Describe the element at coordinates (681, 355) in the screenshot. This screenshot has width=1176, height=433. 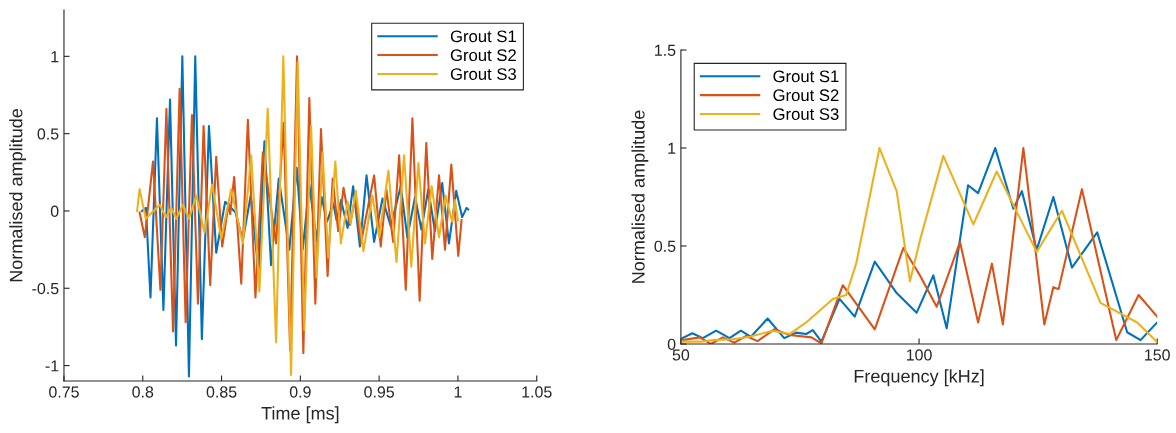
I see `x-tick-label: 50` at that location.